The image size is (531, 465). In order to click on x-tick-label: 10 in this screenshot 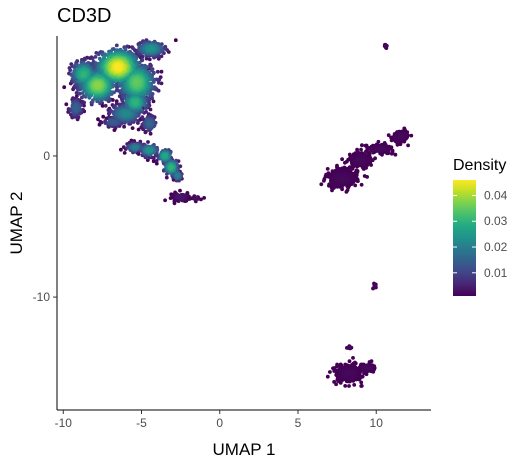, I will do `click(377, 423)`.